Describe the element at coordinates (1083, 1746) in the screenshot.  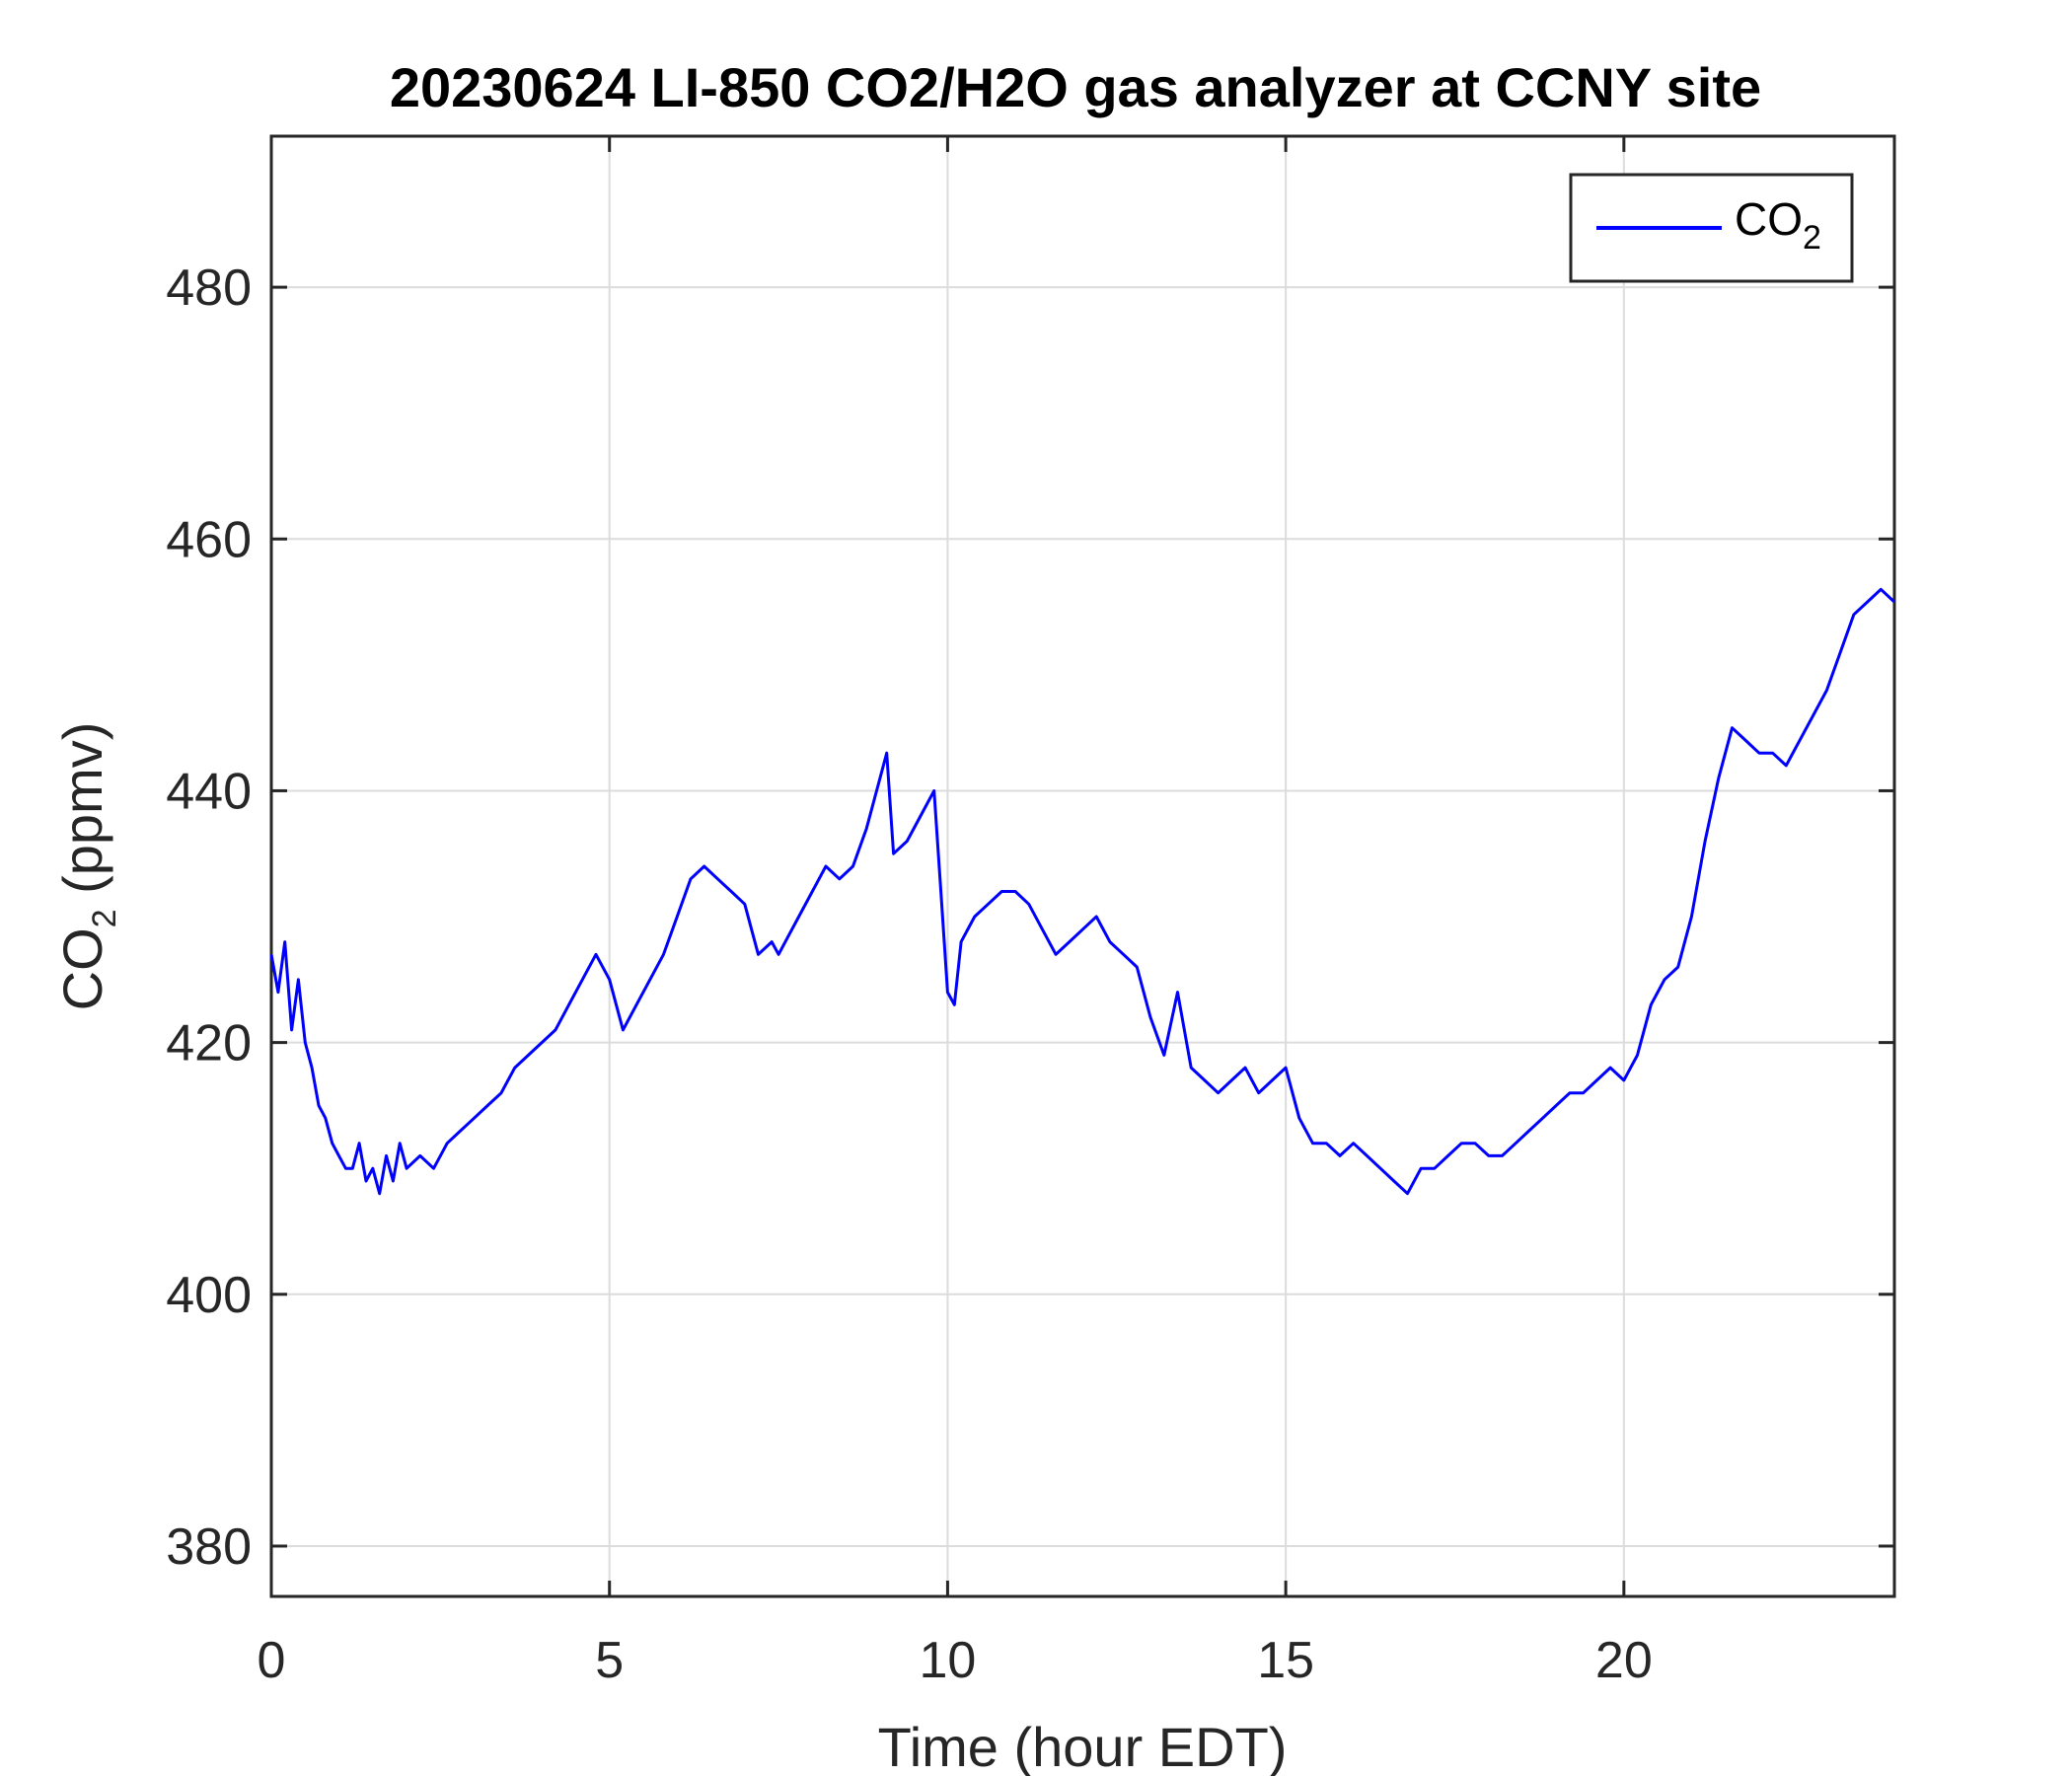
I see `x-axis-label: Time (hour EDT)` at that location.